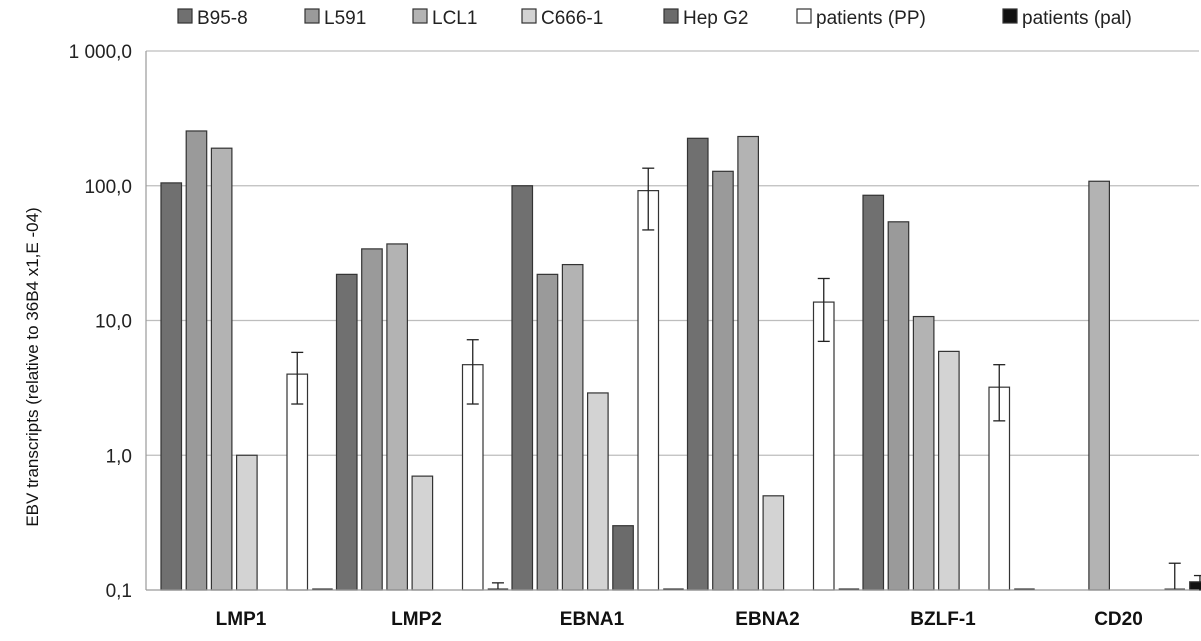 Image resolution: width=1201 pixels, height=641 pixels. I want to click on category-label: BZLF-1, so click(943, 619).